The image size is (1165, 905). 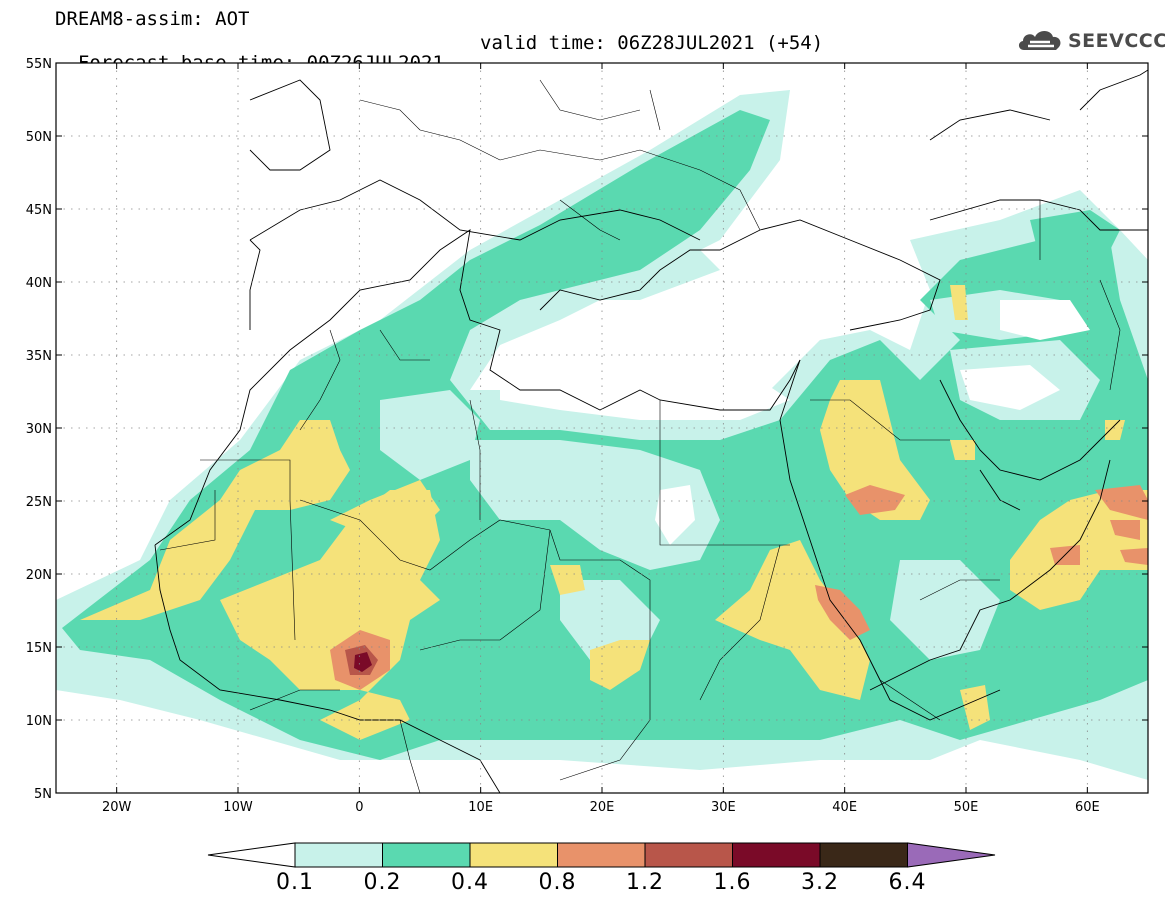 I want to click on lon-tick-label: 50E, so click(x=966, y=807).